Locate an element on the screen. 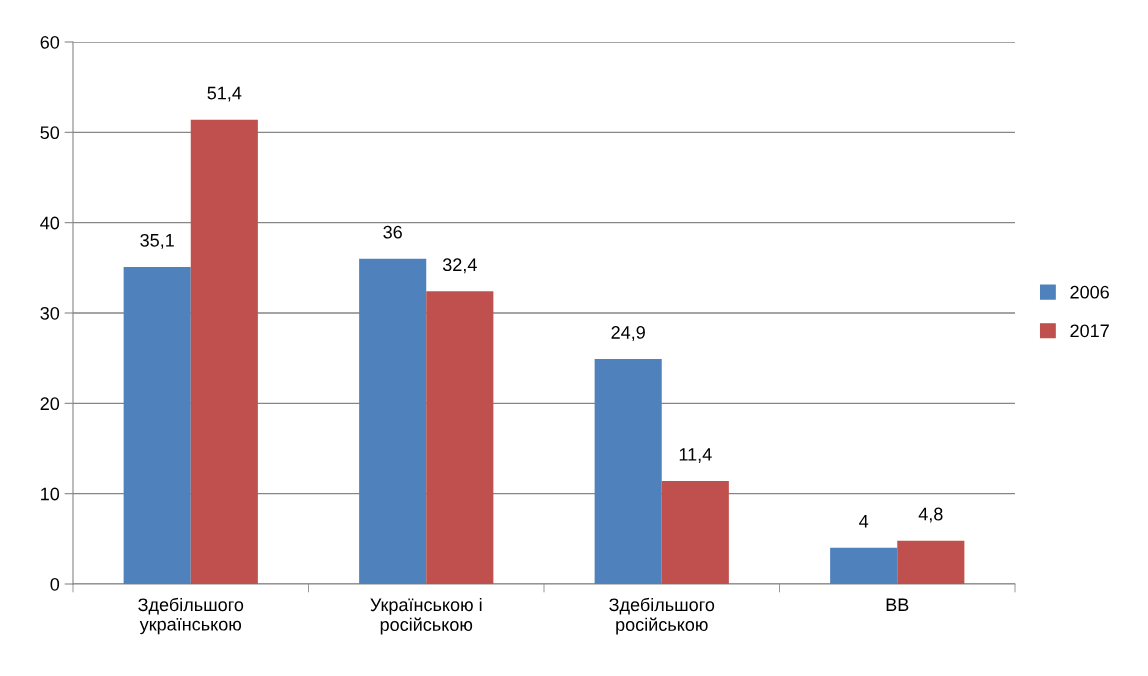 This screenshot has height=676, width=1148. data-label: 4,8 is located at coordinates (930, 515).